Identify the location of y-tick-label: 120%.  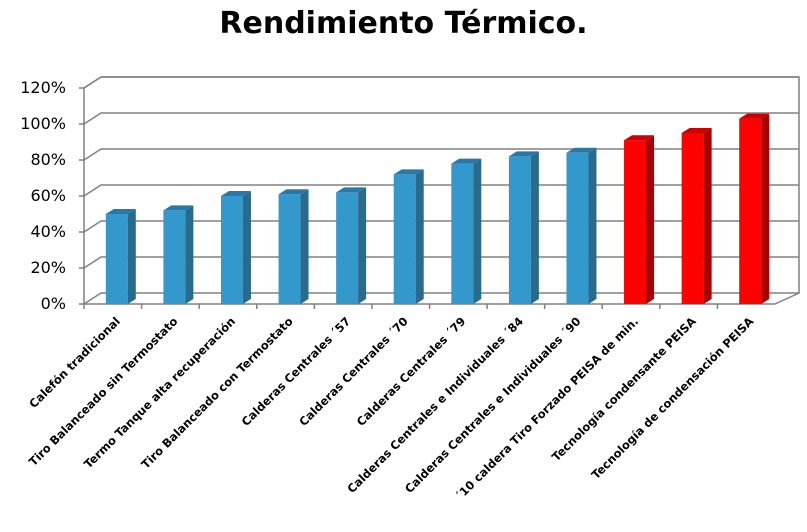
(43, 87).